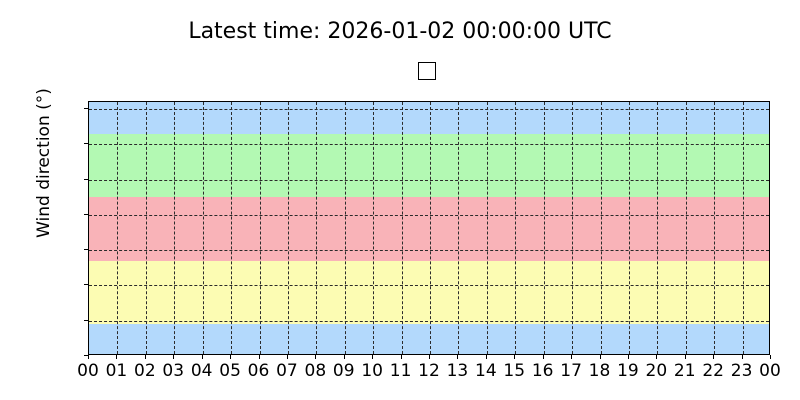 The width and height of the screenshot is (800, 400). What do you see at coordinates (173, 371) in the screenshot?
I see `x-tick-label: 03` at bounding box center [173, 371].